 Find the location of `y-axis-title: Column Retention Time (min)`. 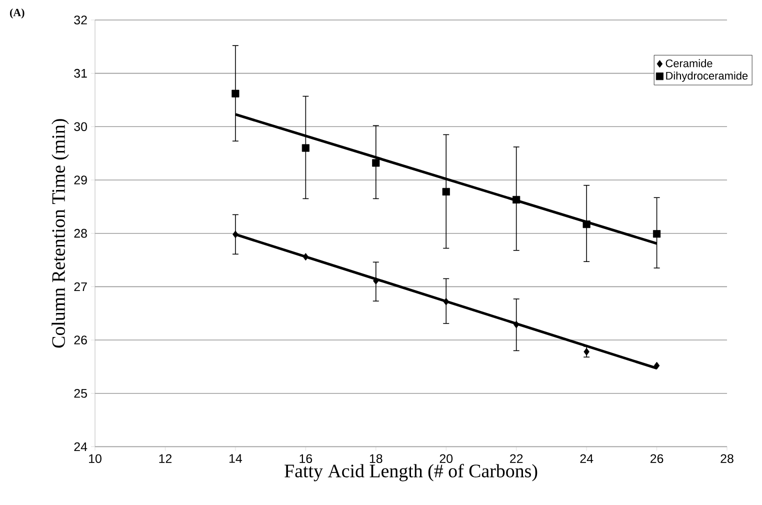

y-axis-title: Column Retention Time (min) is located at coordinates (60, 233).